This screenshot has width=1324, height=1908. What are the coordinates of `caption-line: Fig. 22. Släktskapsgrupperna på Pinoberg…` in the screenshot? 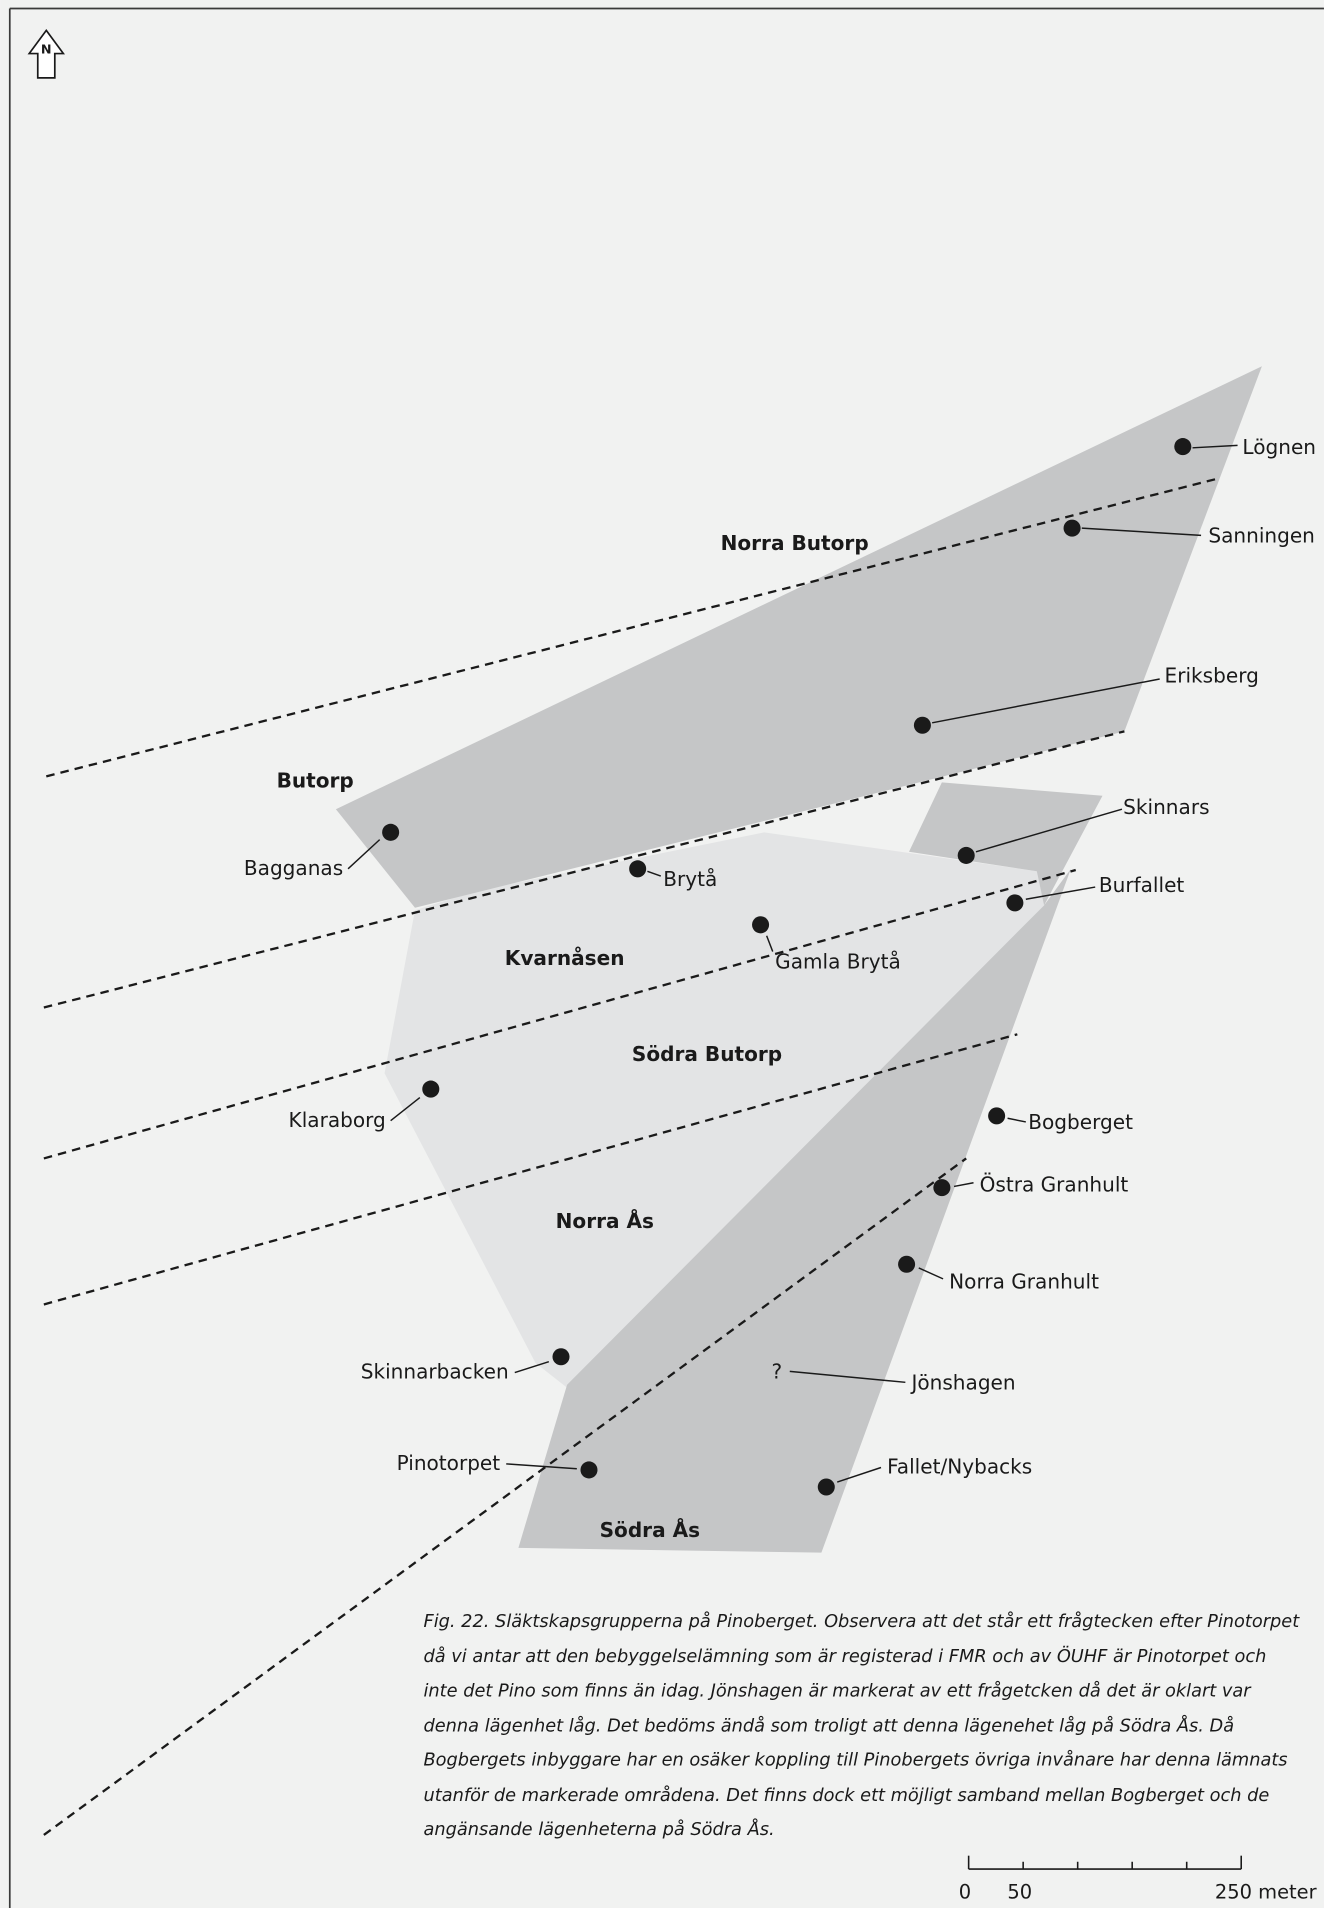 It's located at (862, 1621).